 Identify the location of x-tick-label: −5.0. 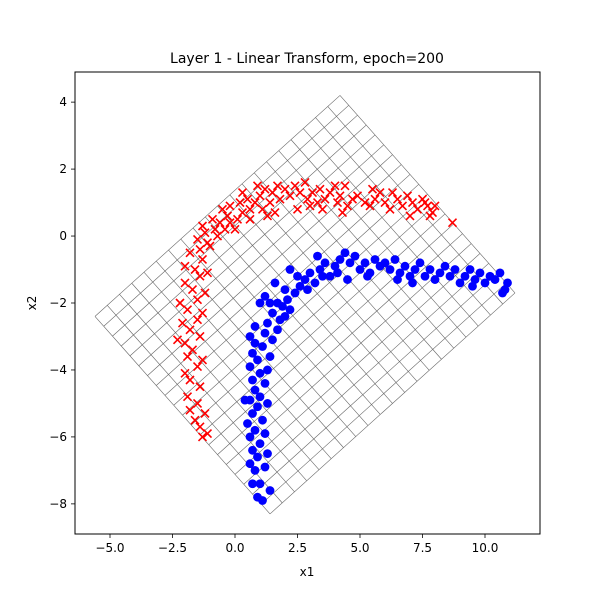
(109, 548).